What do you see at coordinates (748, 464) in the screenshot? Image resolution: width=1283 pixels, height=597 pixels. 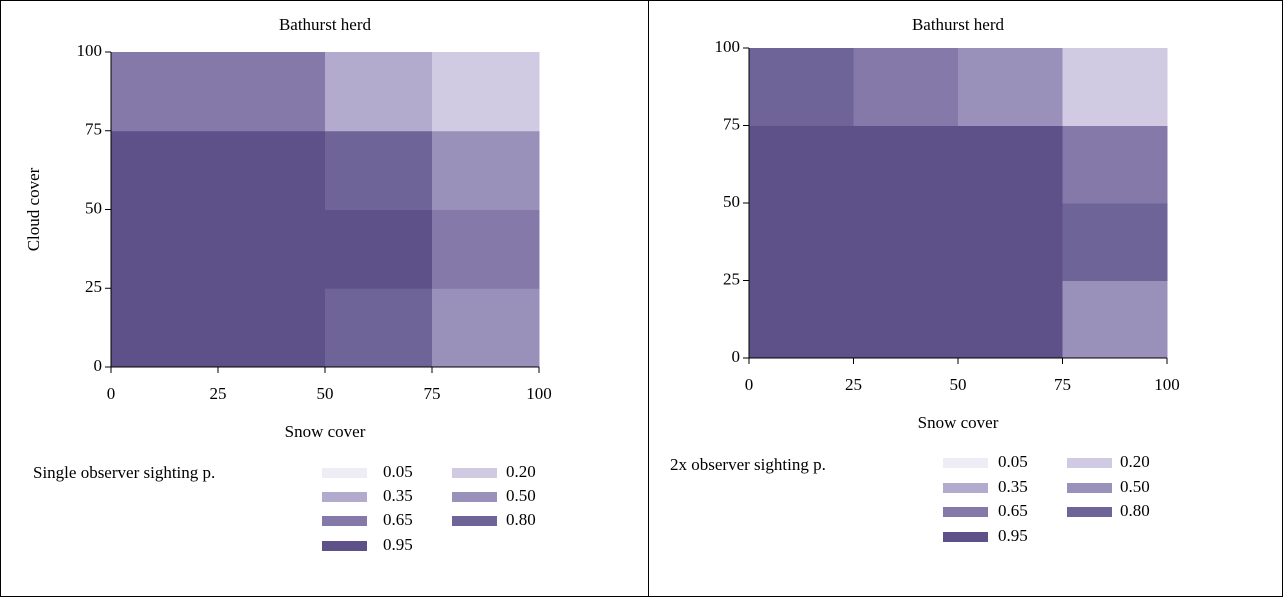 I see `legend-title: 2x observer sighting p.` at bounding box center [748, 464].